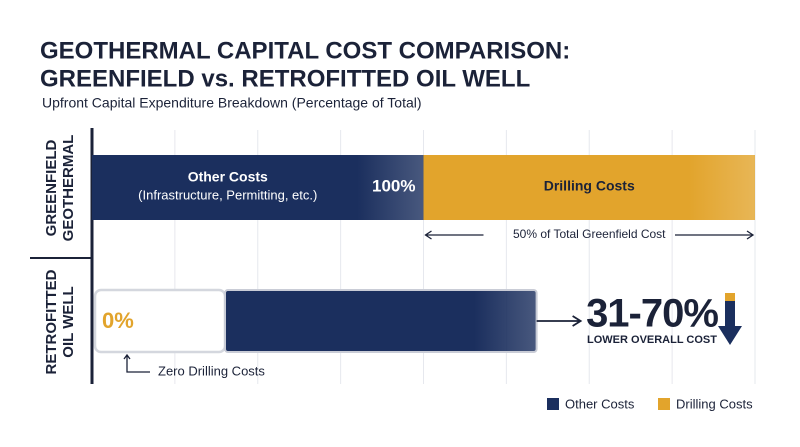  Describe the element at coordinates (600, 403) in the screenshot. I see `legend-label: Other Costs` at that location.